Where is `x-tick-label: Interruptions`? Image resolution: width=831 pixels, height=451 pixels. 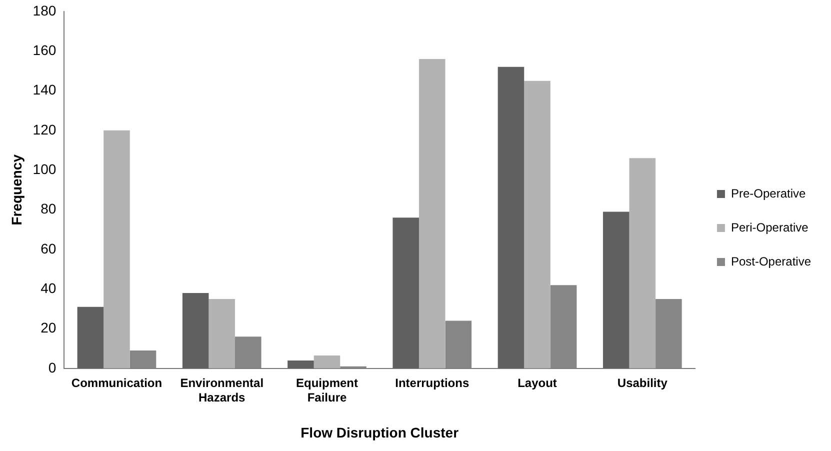 x-tick-label: Interruptions is located at coordinates (432, 383).